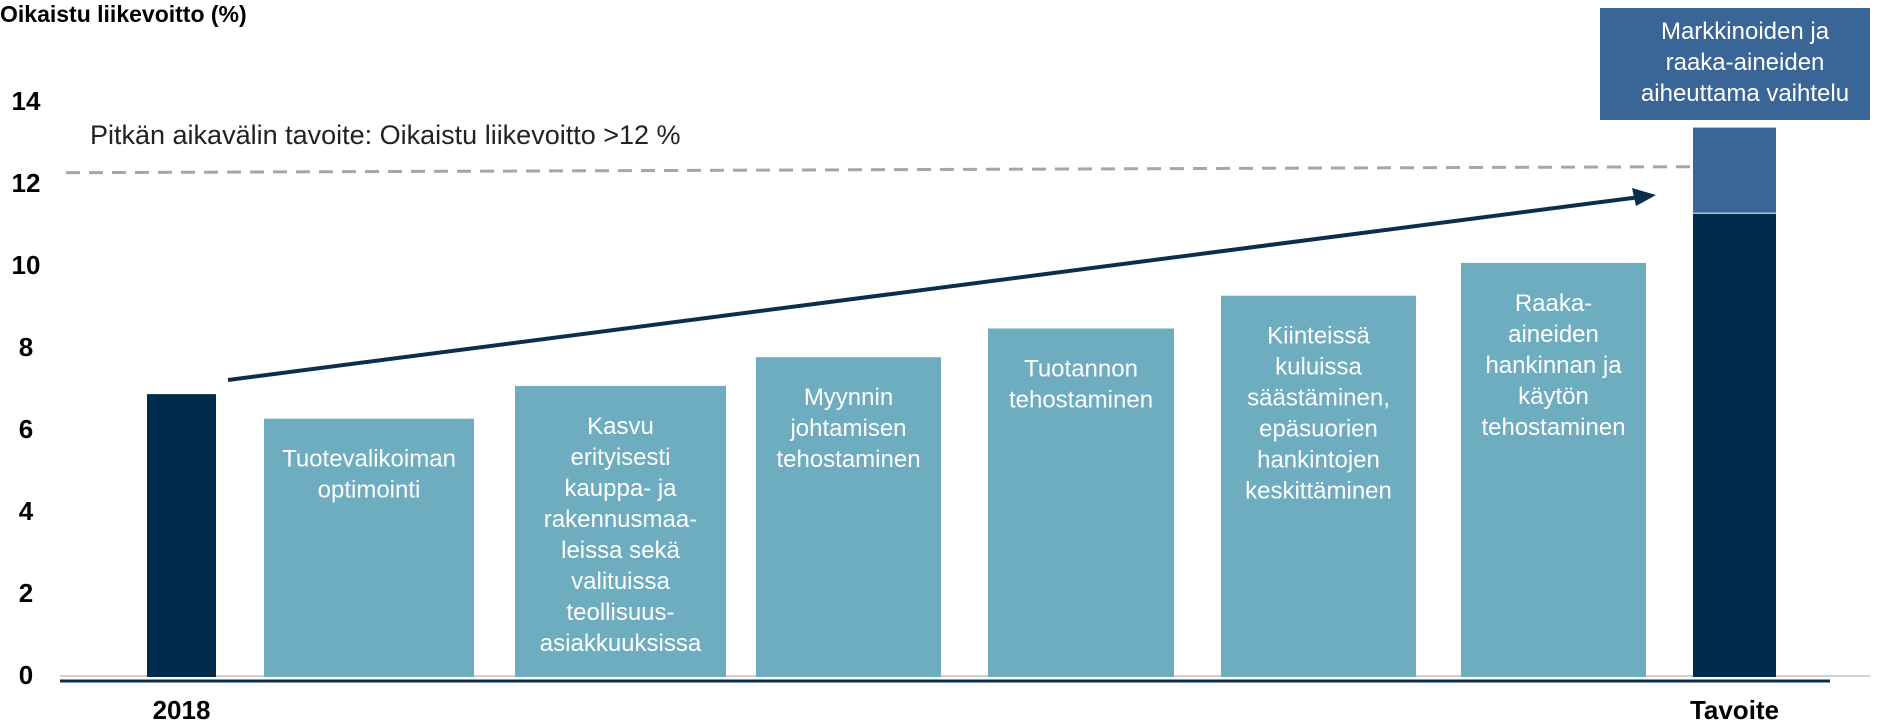  Describe the element at coordinates (26, 101) in the screenshot. I see `y-tick-label: 14` at that location.